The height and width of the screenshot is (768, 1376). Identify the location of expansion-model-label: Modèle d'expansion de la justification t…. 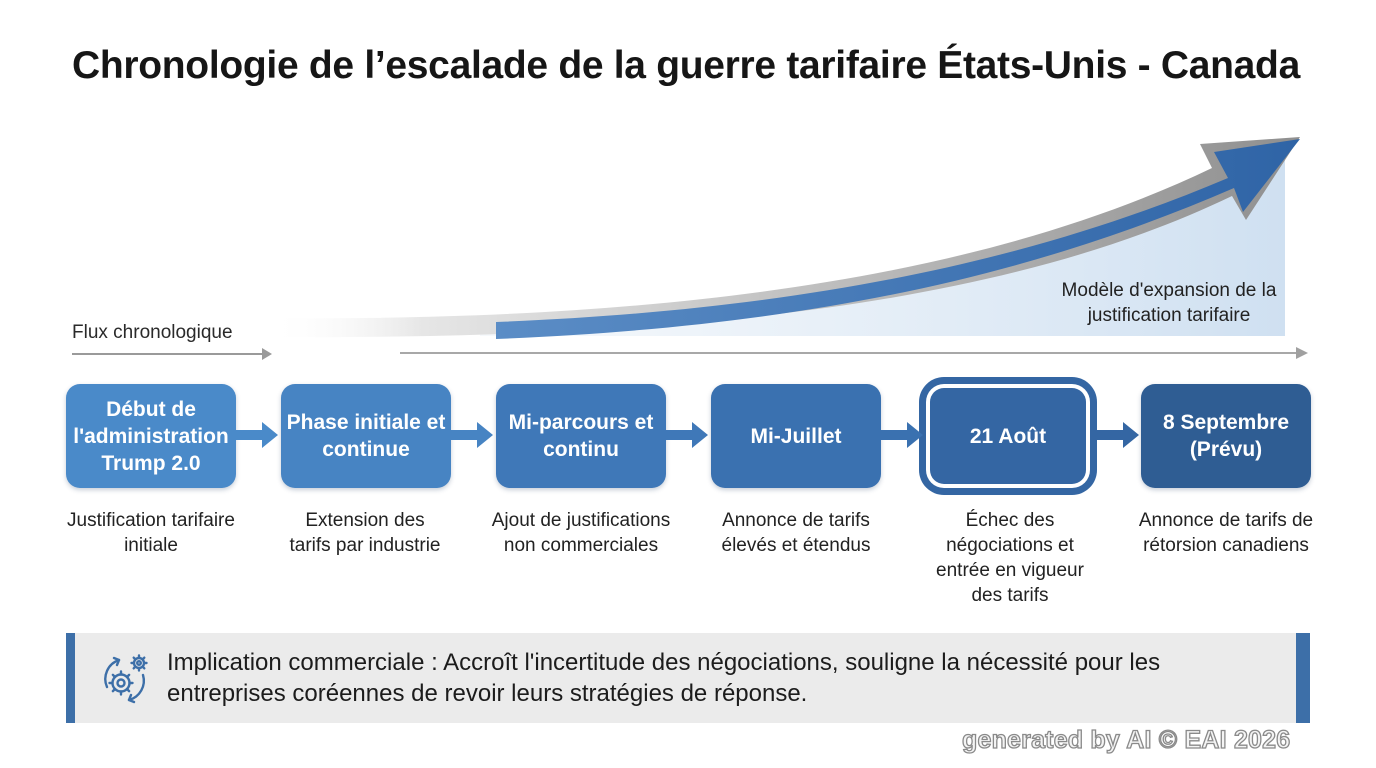
(1169, 303).